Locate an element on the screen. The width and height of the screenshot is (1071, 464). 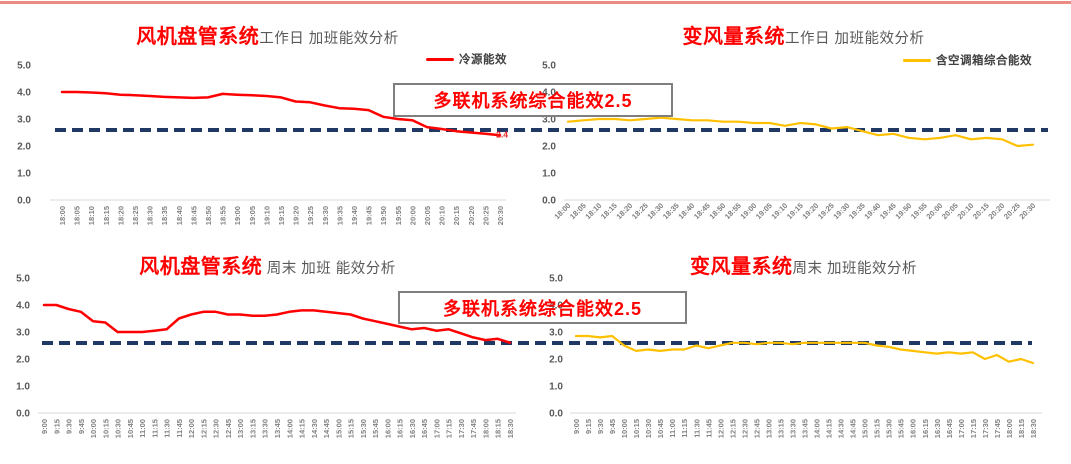
svg-text: 20:15 is located at coordinates (456, 215).